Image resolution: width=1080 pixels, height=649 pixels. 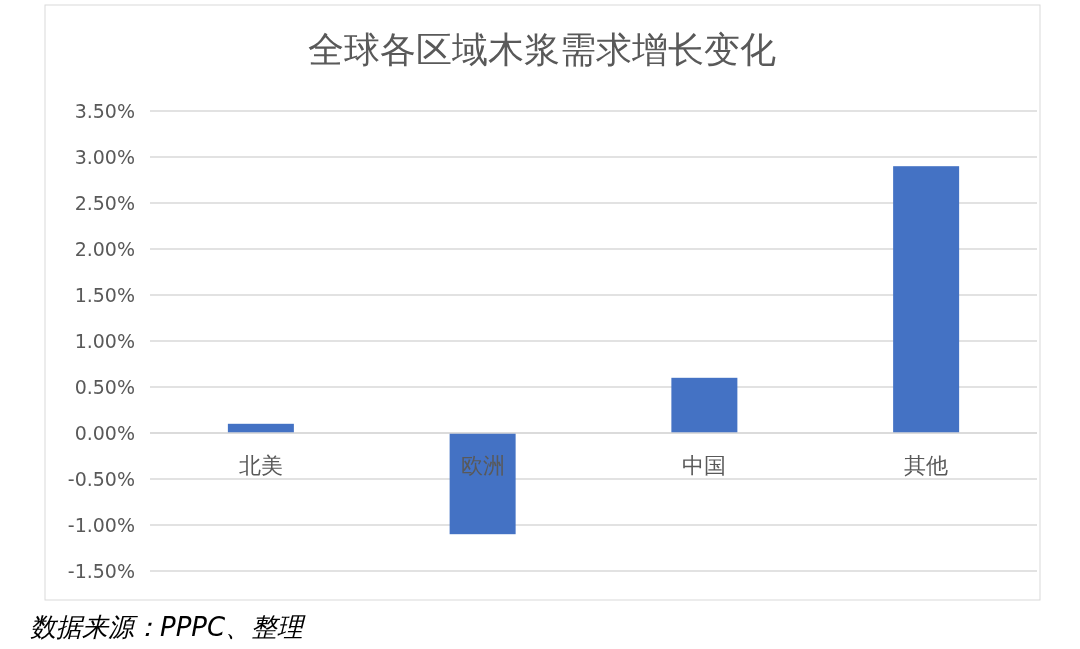 I want to click on x-tick-label: 中国, so click(x=704, y=465).